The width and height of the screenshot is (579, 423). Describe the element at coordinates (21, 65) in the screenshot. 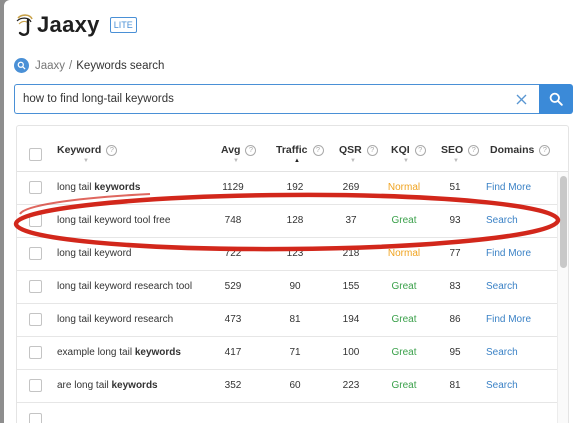

I see `search-icon` at that location.